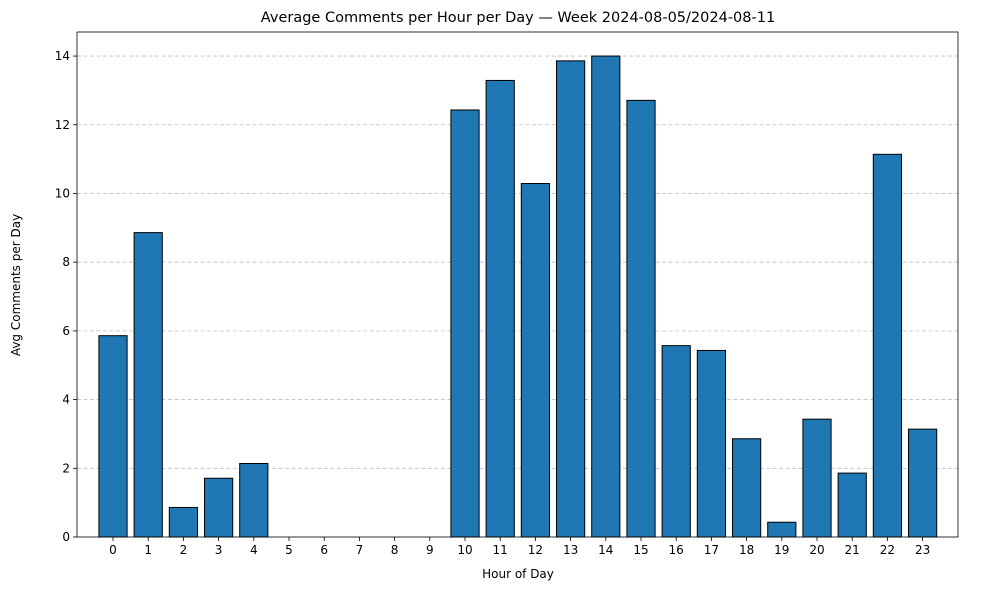 The image size is (989, 590). Describe the element at coordinates (66, 400) in the screenshot. I see `y-tick-label: 4` at that location.